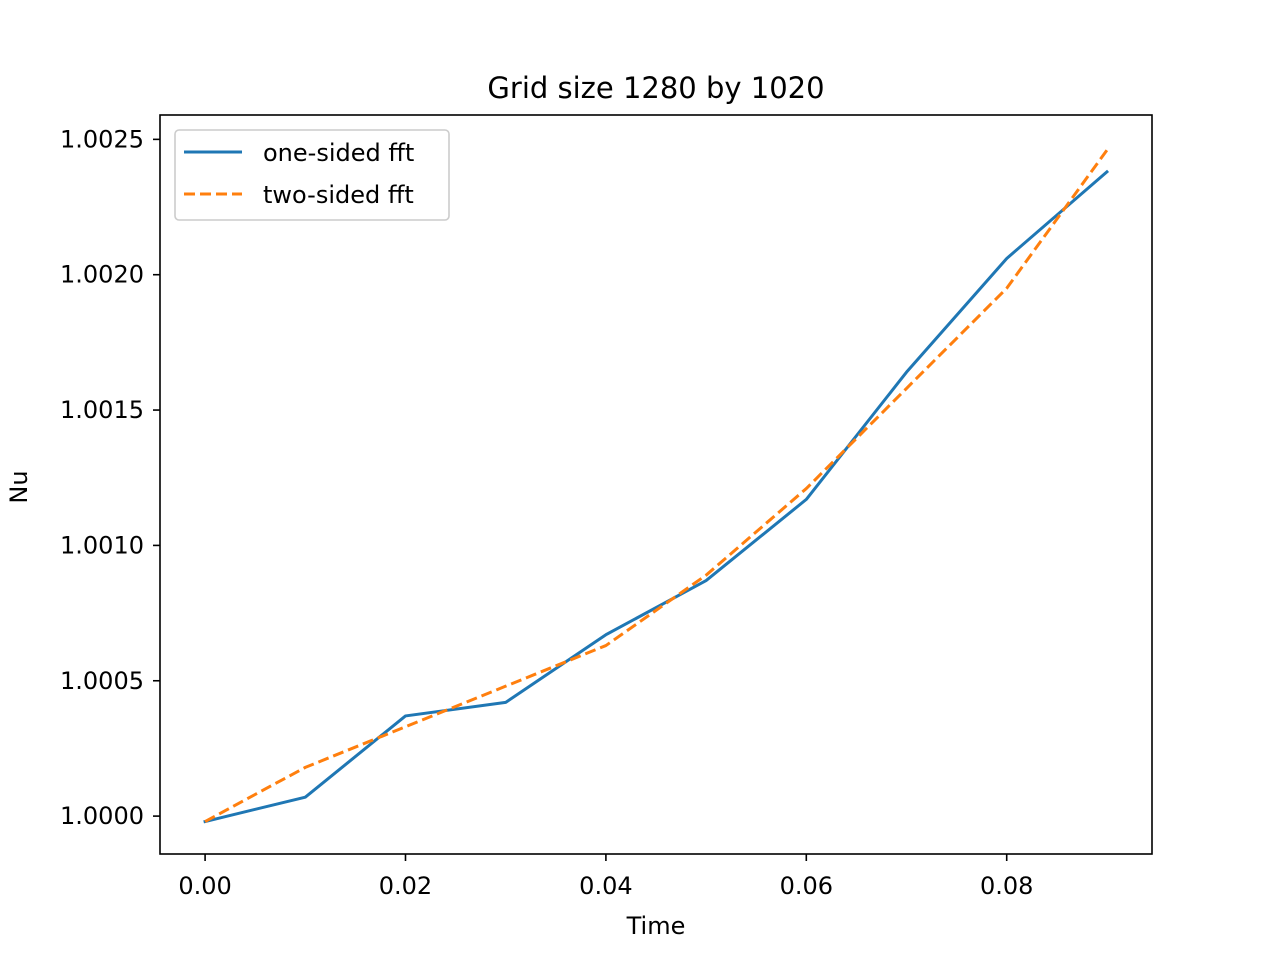  I want to click on x-tick-label: 0.00, so click(204, 886).